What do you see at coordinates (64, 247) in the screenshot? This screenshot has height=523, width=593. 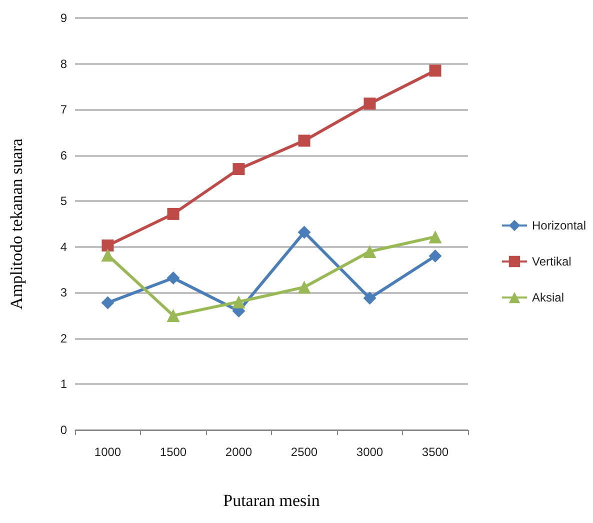 I see `y-tick-label: 4` at bounding box center [64, 247].